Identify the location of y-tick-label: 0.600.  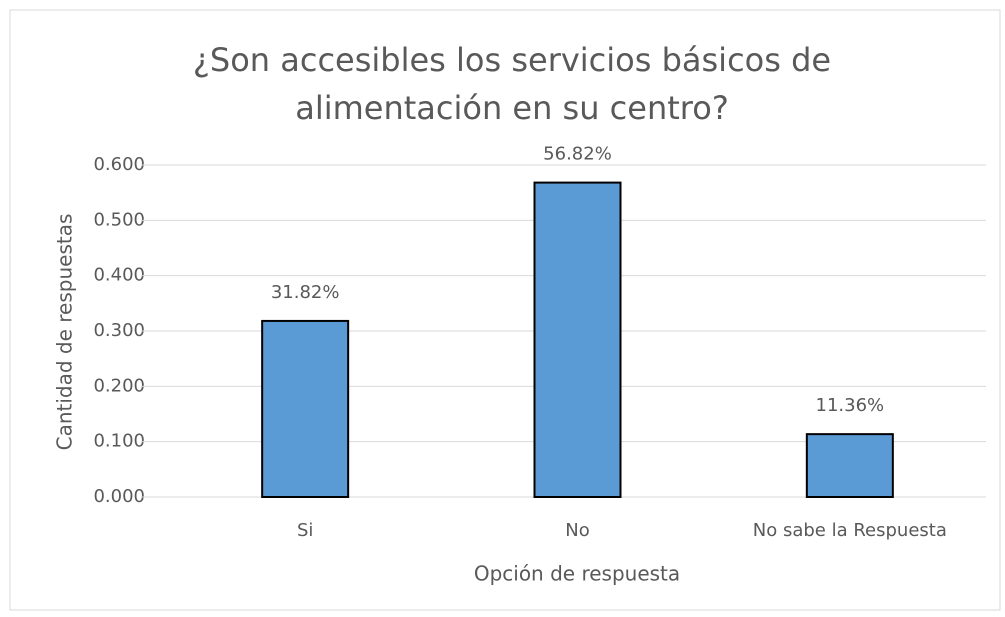
(119, 164).